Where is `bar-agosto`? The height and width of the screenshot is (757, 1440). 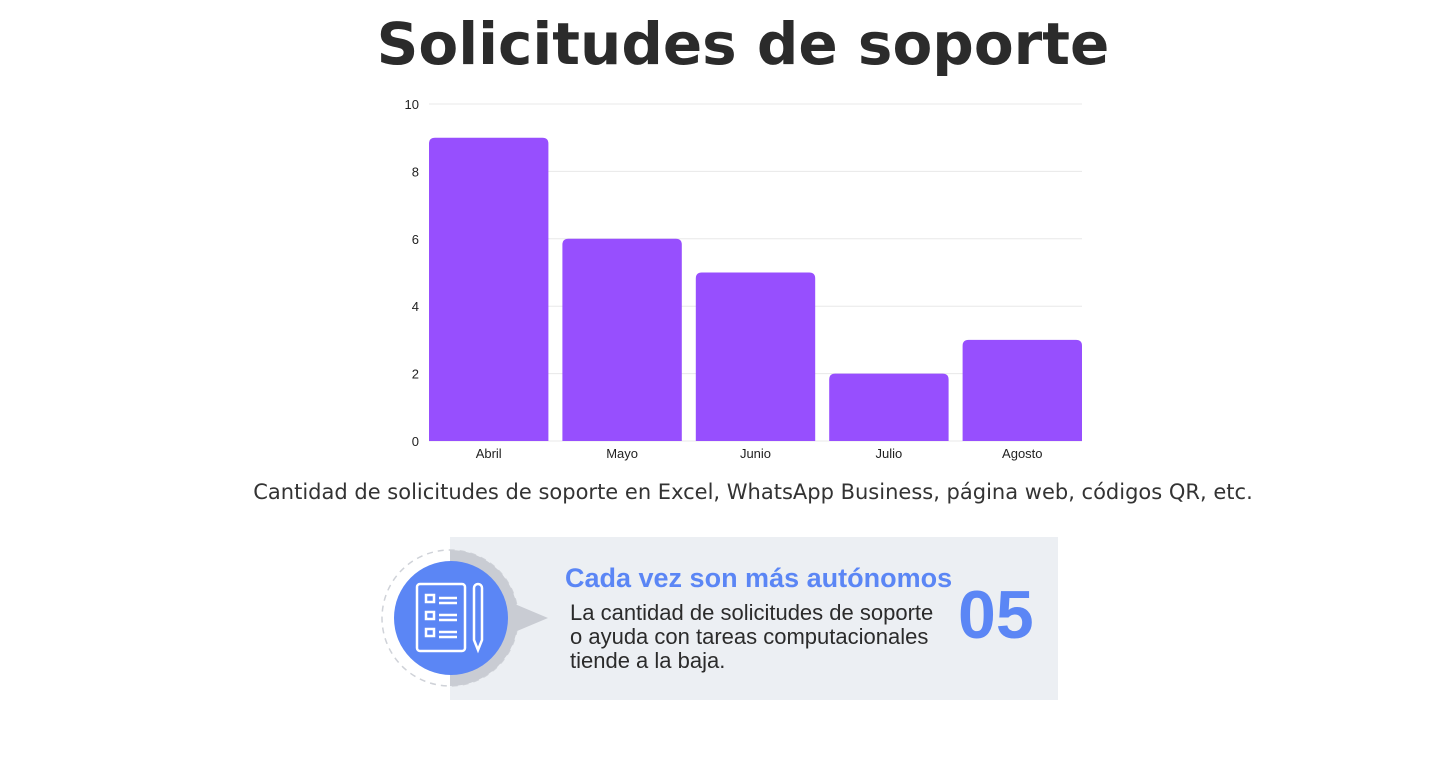
bar-agosto is located at coordinates (1022, 390).